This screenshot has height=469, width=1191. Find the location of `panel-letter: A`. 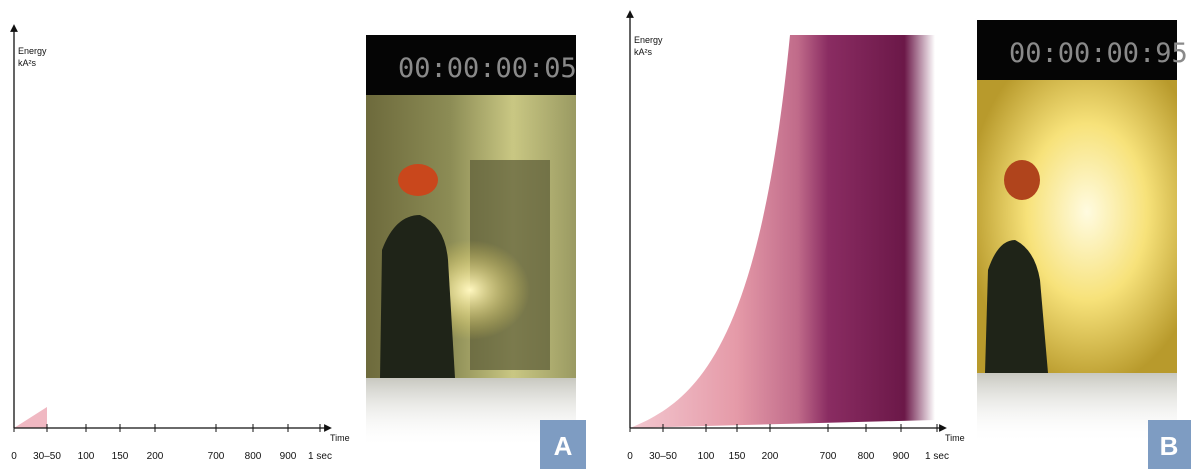

panel-letter: A is located at coordinates (563, 446).